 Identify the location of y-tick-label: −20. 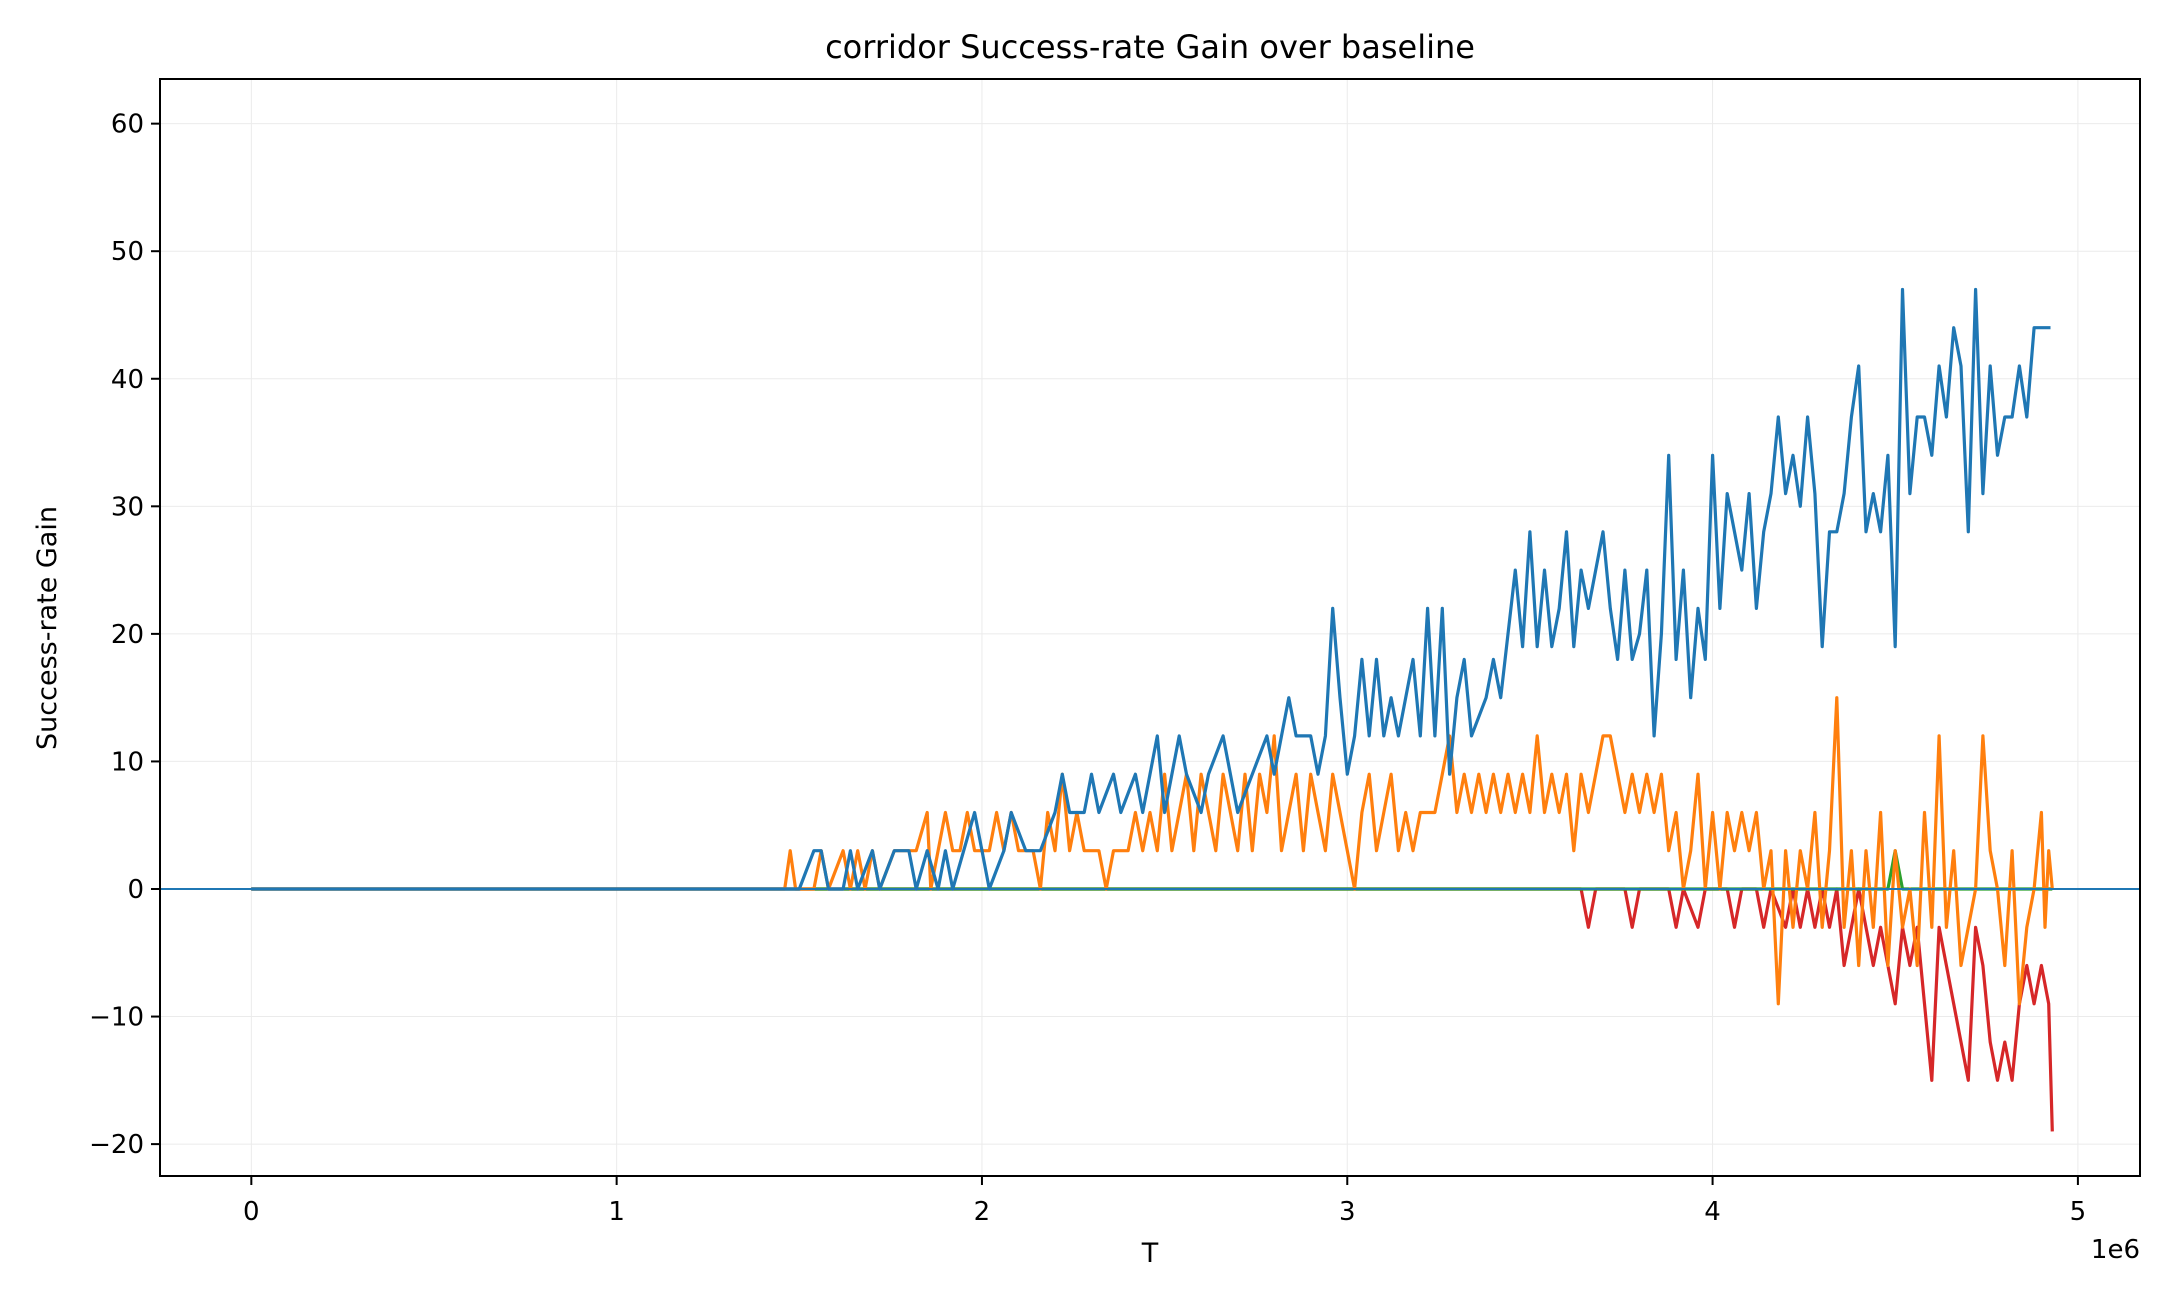
(116, 1145).